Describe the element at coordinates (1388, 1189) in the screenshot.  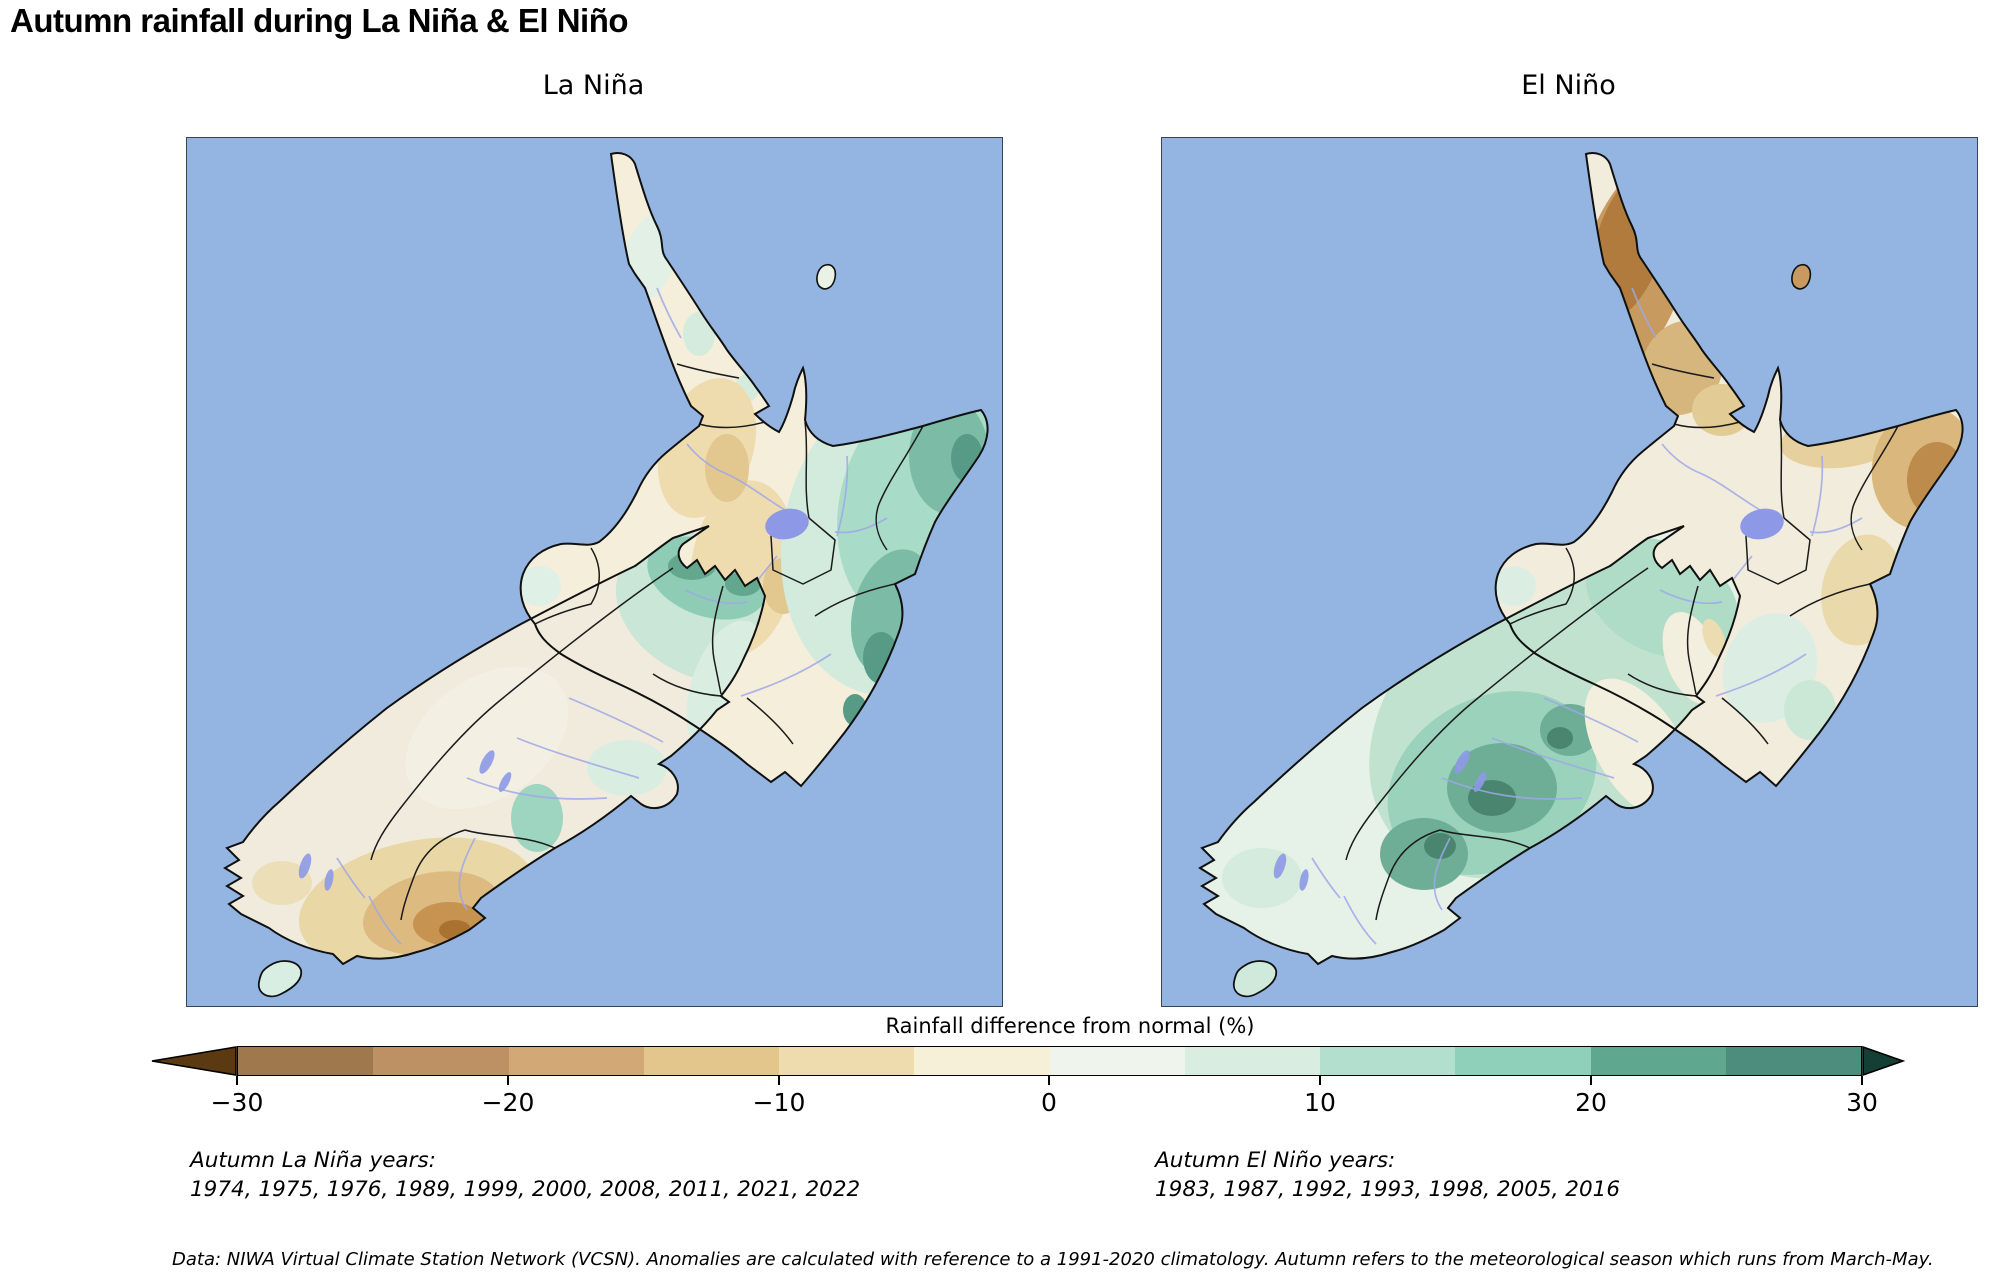
I see `footnote-el-nino-list: 1983, 1987, 1992, 1993, 1998, 2005, 2016` at that location.